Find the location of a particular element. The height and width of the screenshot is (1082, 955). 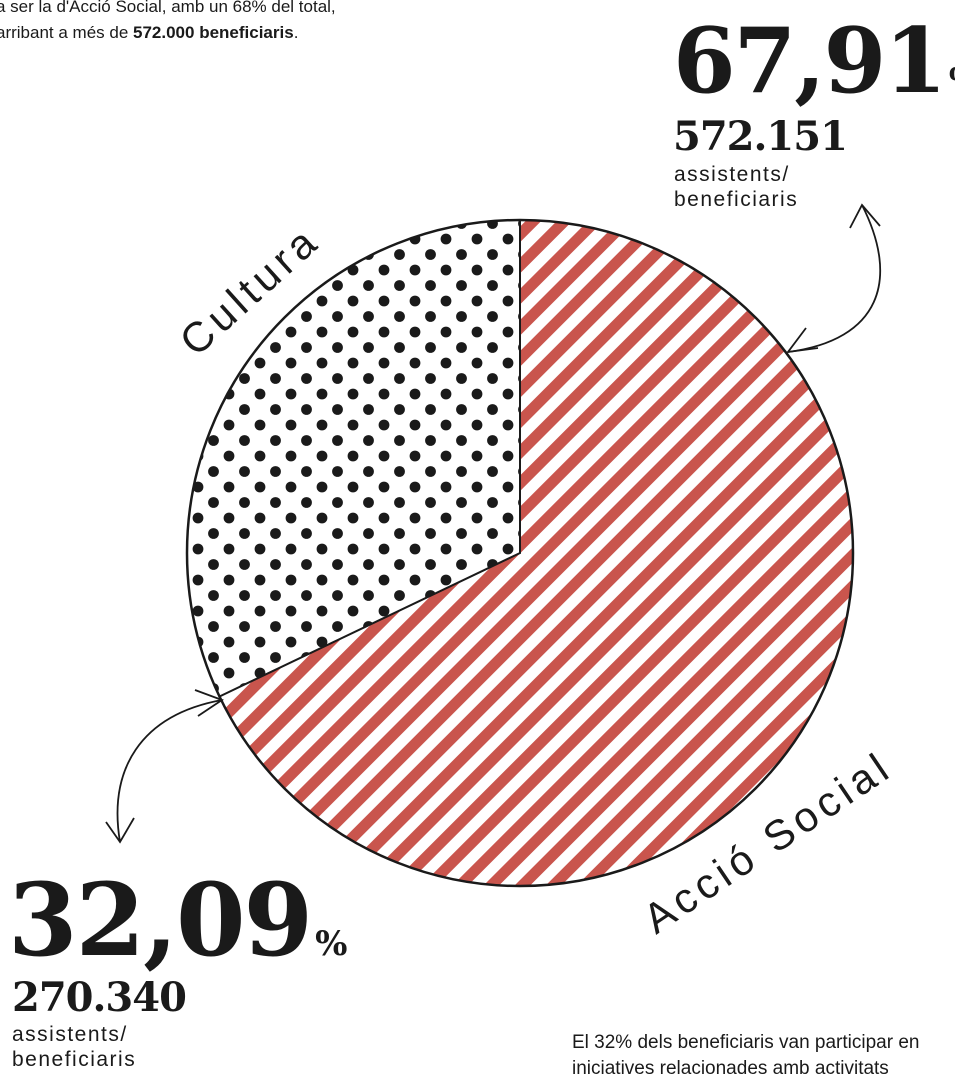

caption-cultura-line-2: beneficiaris is located at coordinates (74, 1059).